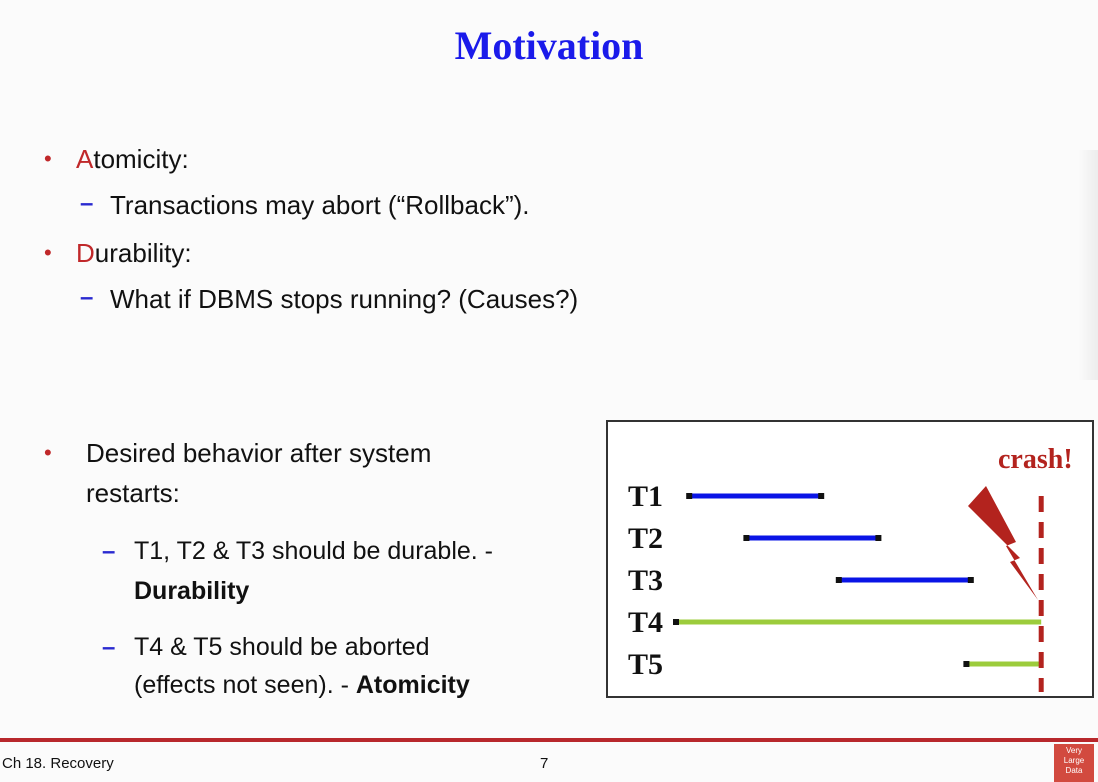 This screenshot has width=1098, height=782. Describe the element at coordinates (314, 551) in the screenshot. I see `desired-sub1-line1: T1, T2 & T3 should be durable. -` at that location.